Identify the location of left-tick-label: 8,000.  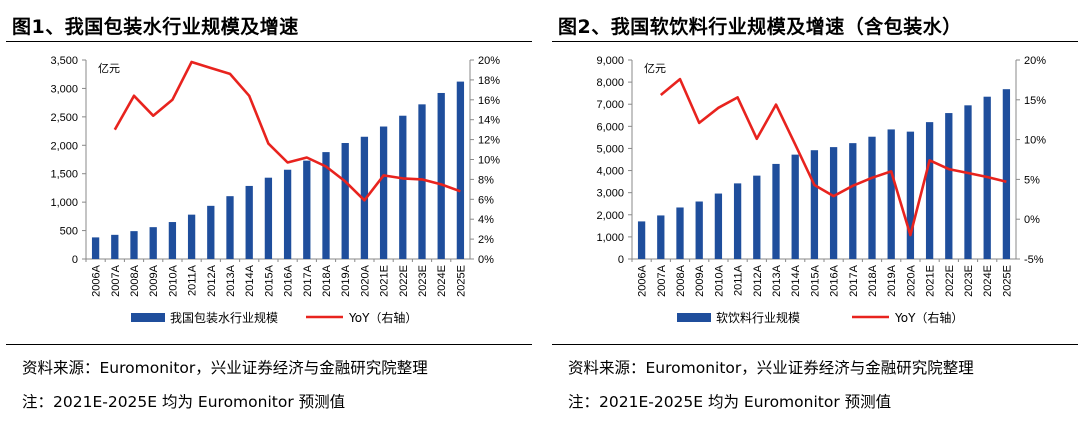
(610, 83).